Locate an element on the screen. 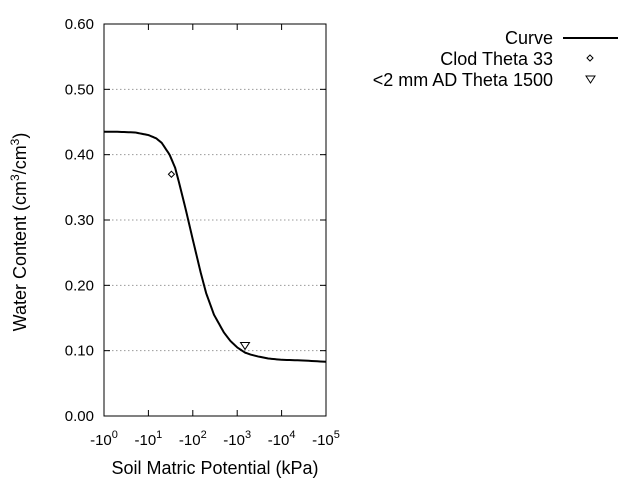 The width and height of the screenshot is (640, 480). x-tick-label: -104 is located at coordinates (282, 439).